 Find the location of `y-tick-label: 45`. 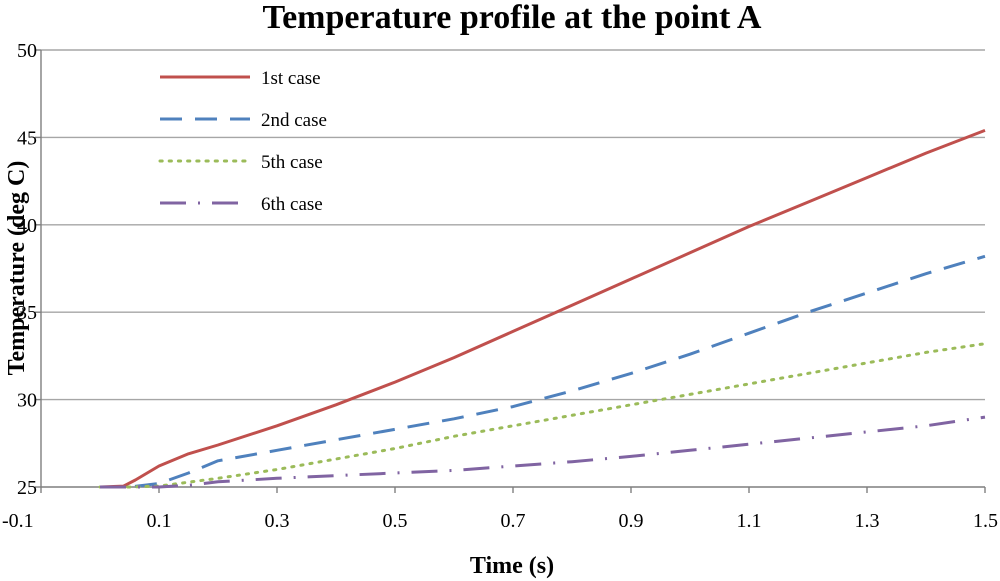

y-tick-label: 45 is located at coordinates (27, 138).